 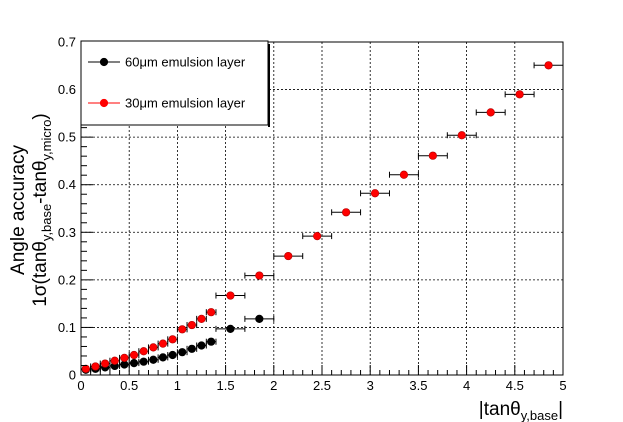 I want to click on x-tick-label: 4.5, so click(x=515, y=385).